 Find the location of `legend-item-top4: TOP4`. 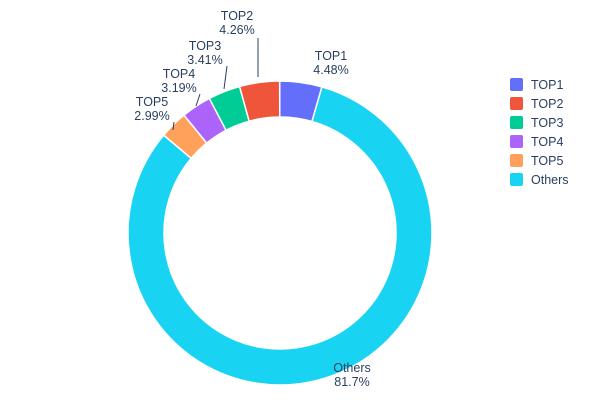

legend-item-top4: TOP4 is located at coordinates (539, 141).